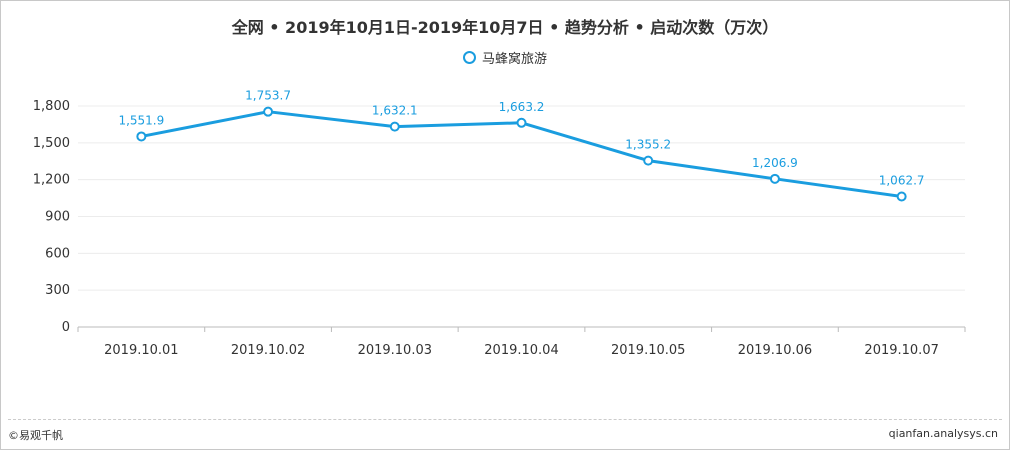 The image size is (1010, 450). Describe the element at coordinates (141, 120) in the screenshot. I see `data-label: 1,551.9` at that location.